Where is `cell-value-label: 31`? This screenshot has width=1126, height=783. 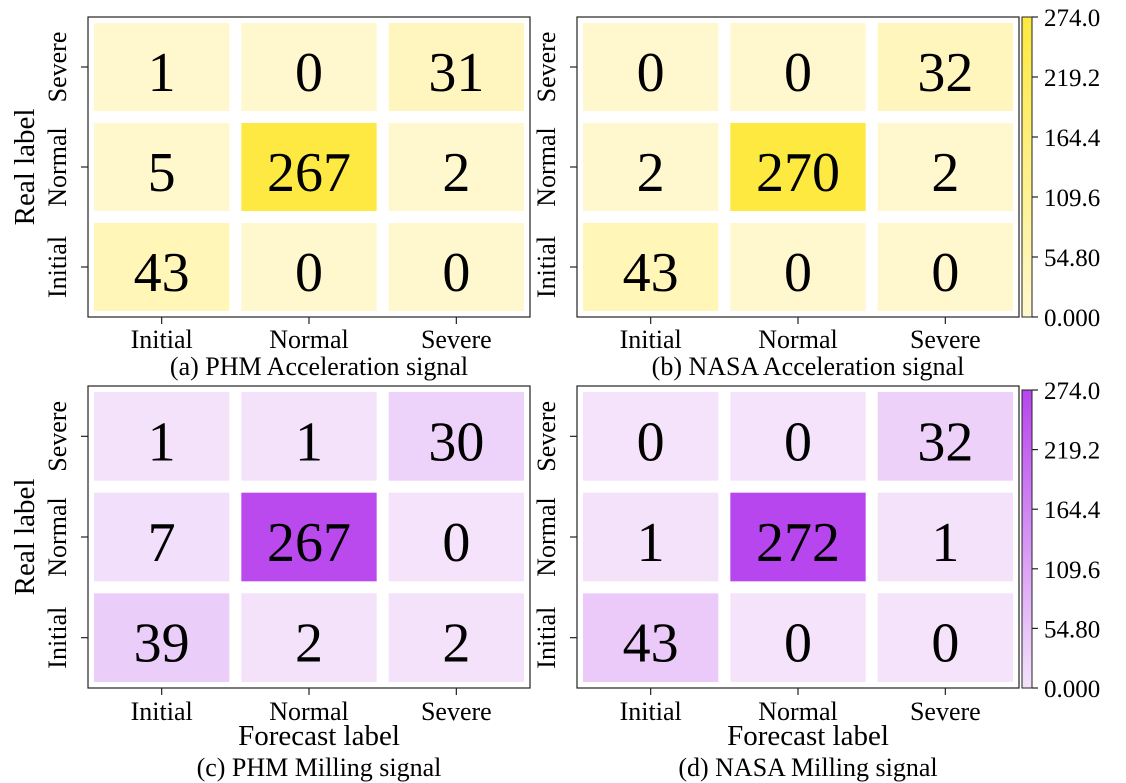 cell-value-label: 31 is located at coordinates (456, 73).